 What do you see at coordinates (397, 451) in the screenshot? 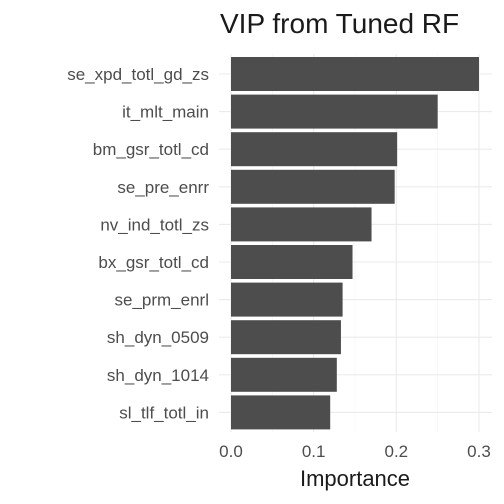
I see `x-tick-label: 0.2` at bounding box center [397, 451].